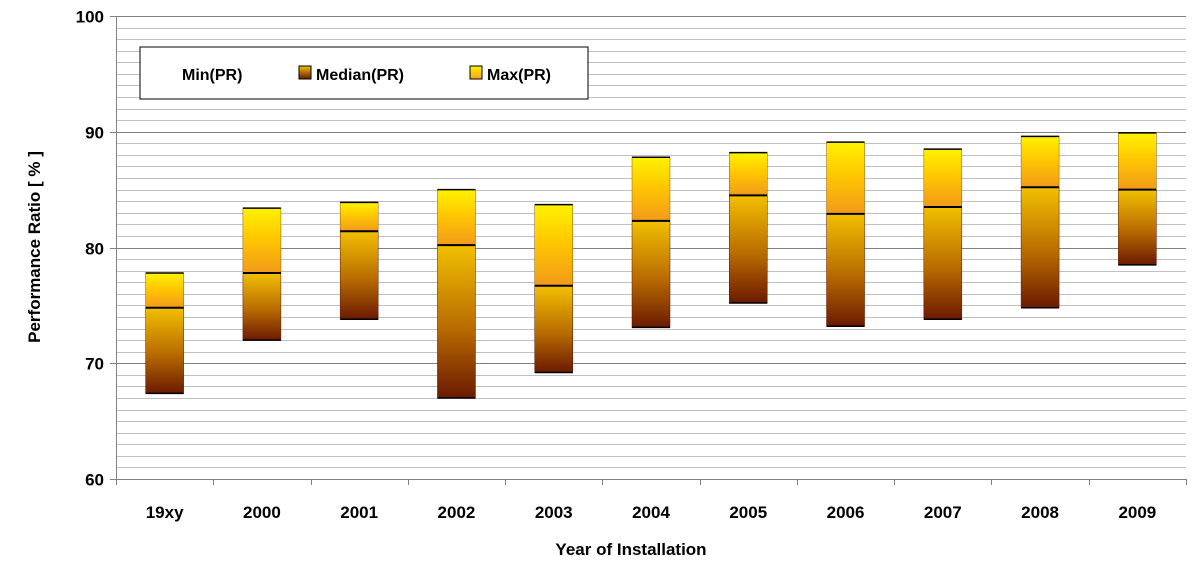 This screenshot has height=581, width=1200. What do you see at coordinates (305, 72) in the screenshot?
I see `legend-swatch-median` at bounding box center [305, 72].